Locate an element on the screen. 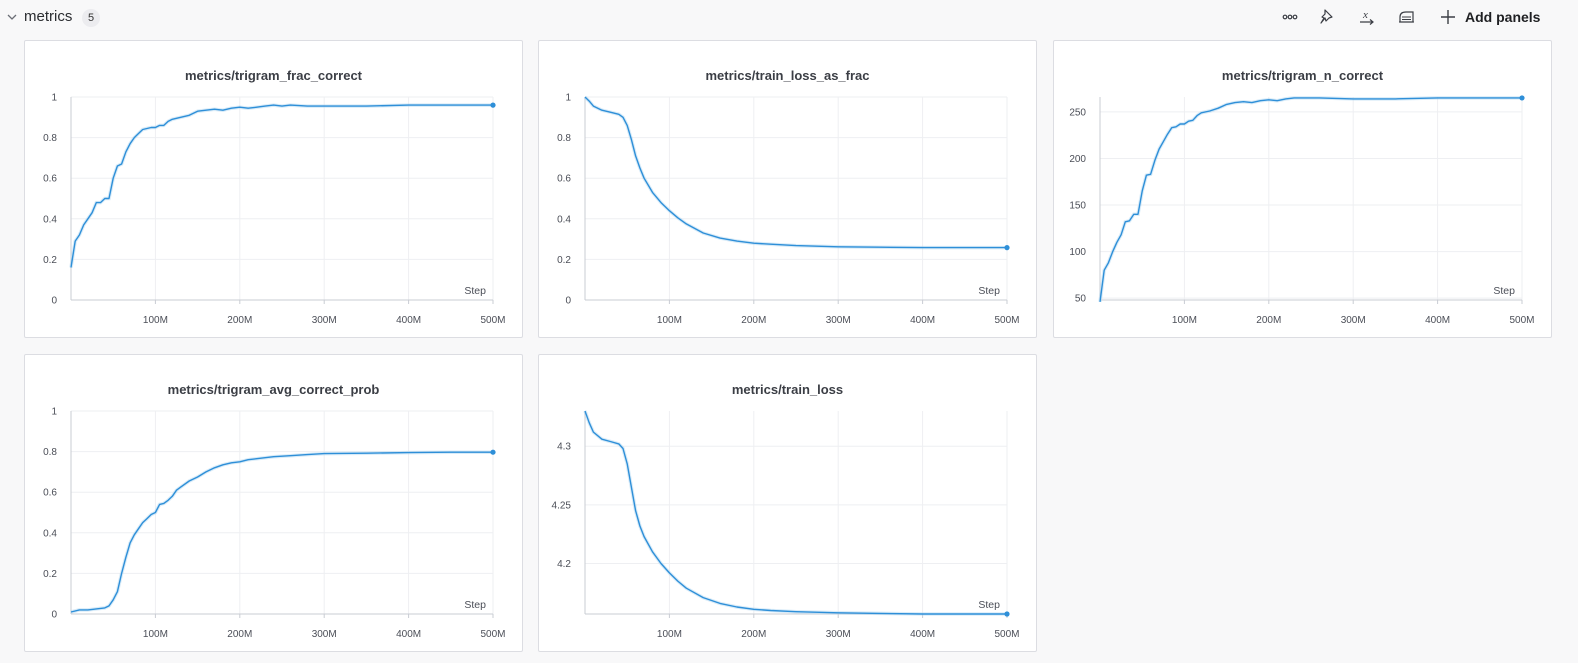 The width and height of the screenshot is (1578, 663). y-tick-label: 50 is located at coordinates (1081, 299).